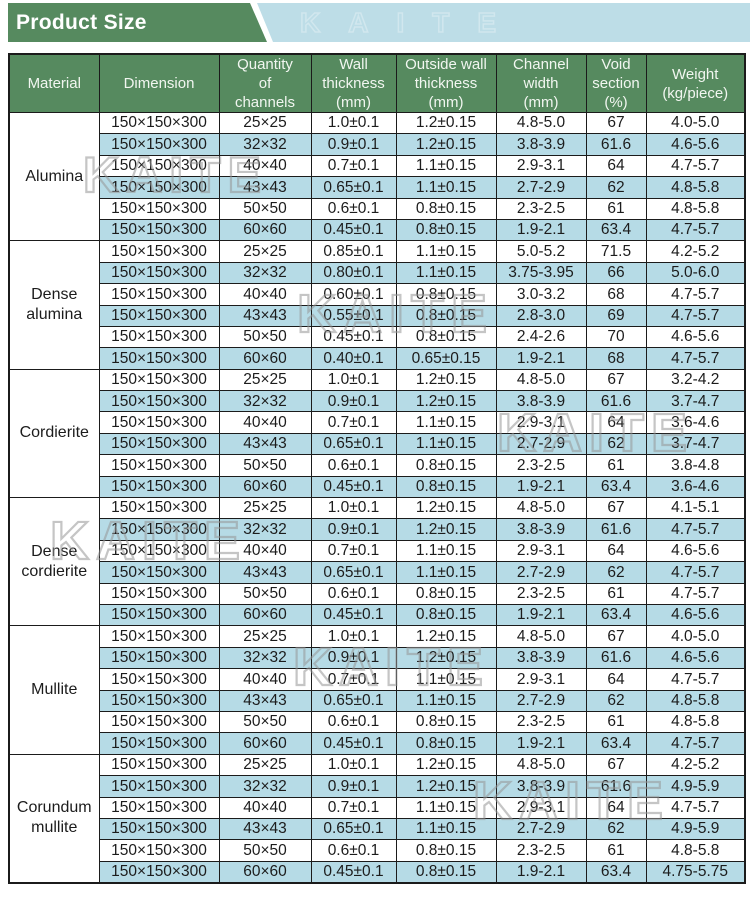 The image size is (750, 898). Describe the element at coordinates (541, 850) in the screenshot. I see `table-cell: 2.3-2.5` at that location.